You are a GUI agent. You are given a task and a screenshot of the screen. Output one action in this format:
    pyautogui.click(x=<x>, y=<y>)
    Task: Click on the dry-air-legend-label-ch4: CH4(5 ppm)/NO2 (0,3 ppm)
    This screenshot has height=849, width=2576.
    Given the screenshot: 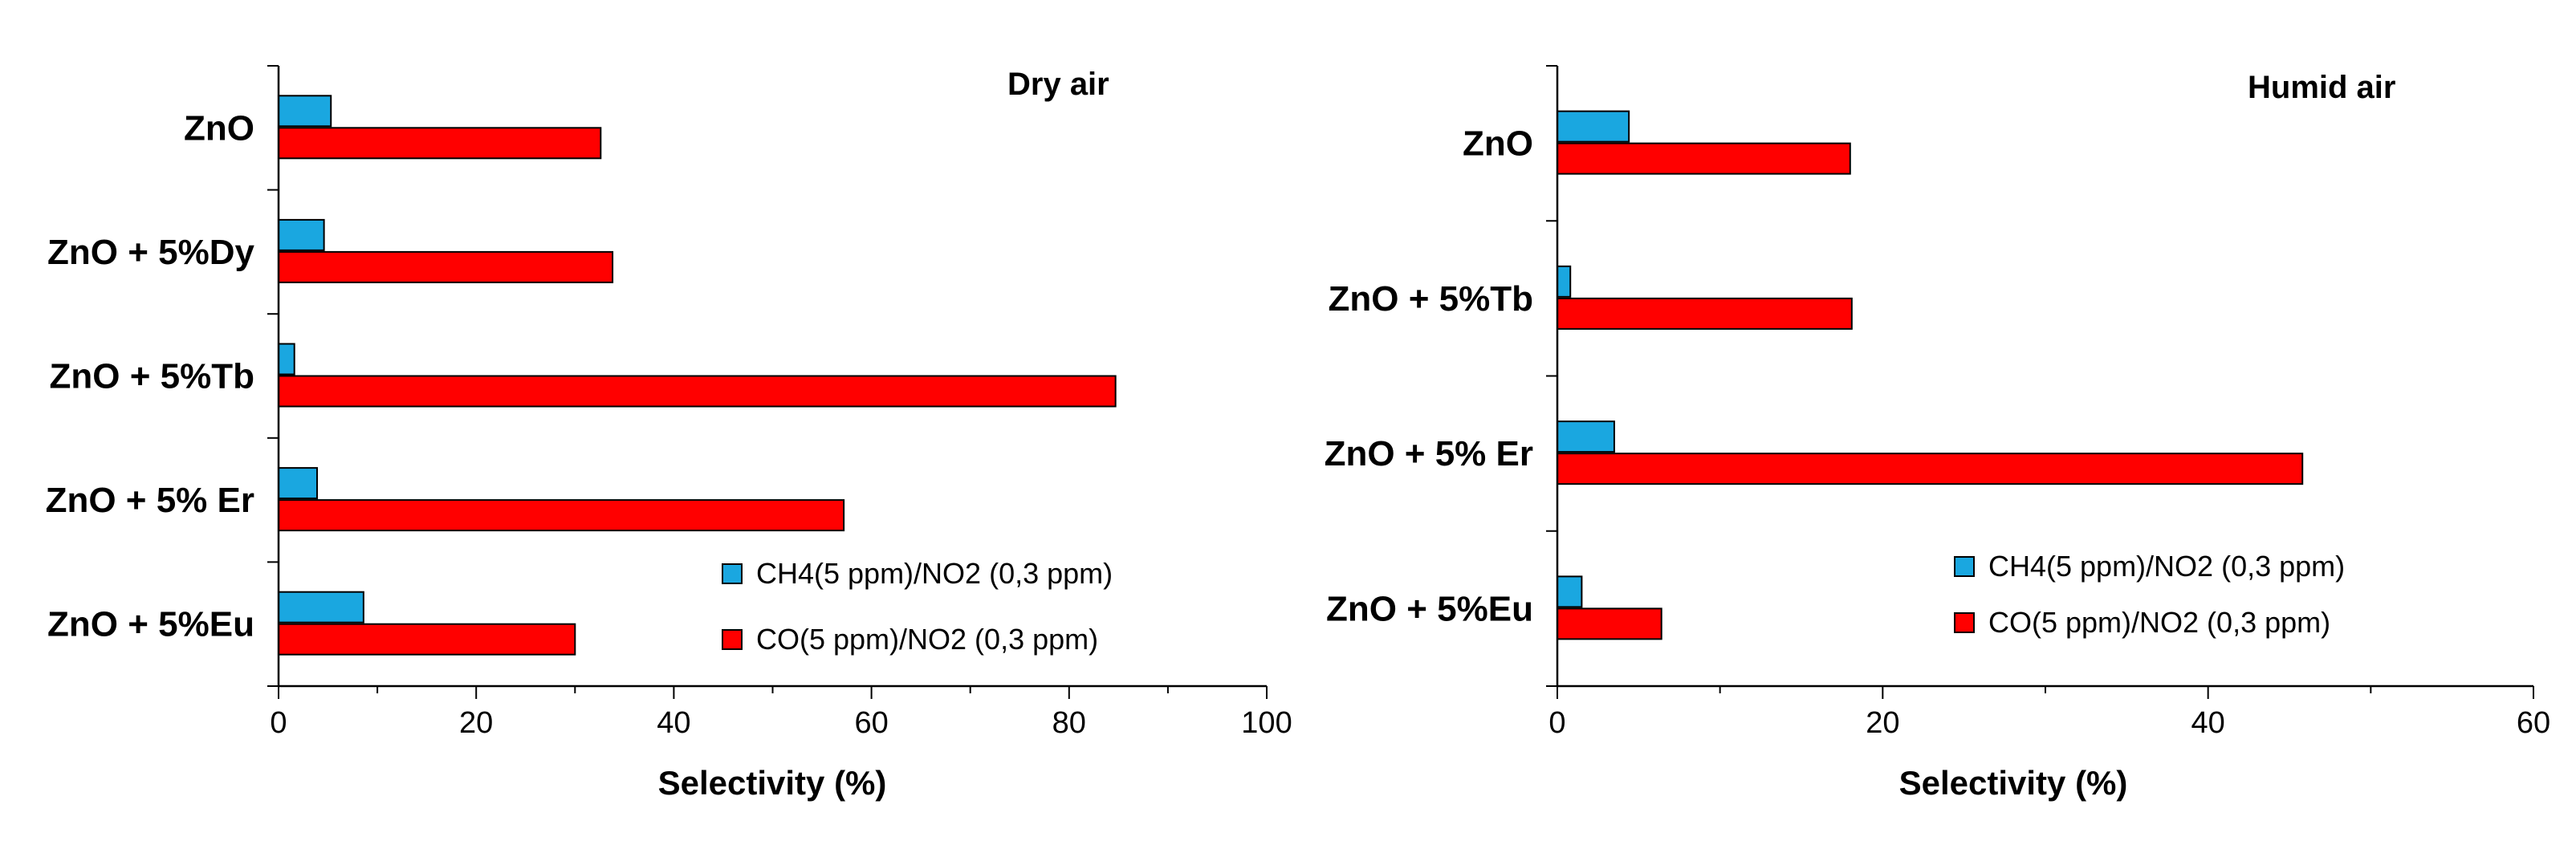 What is the action you would take?
    pyautogui.click(x=935, y=573)
    